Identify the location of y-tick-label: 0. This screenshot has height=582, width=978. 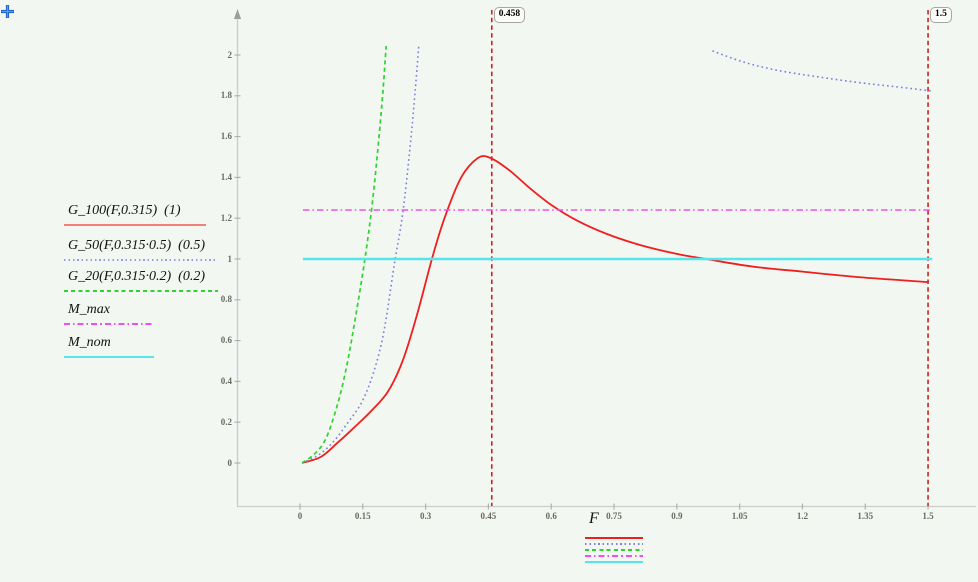
(230, 462).